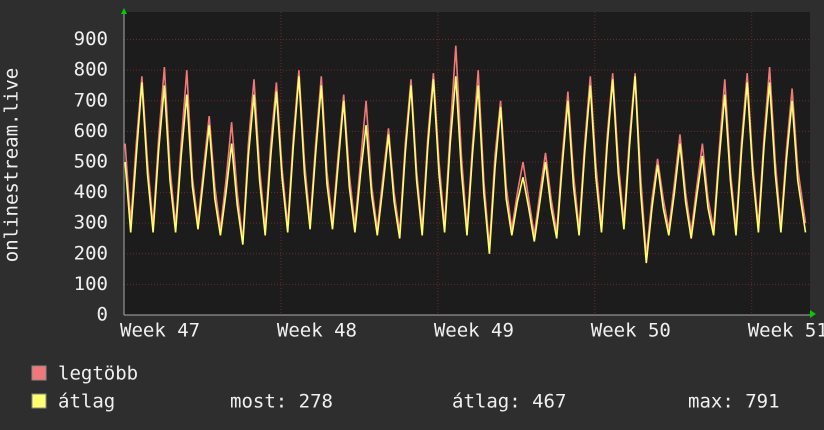 This screenshot has width=824, height=430. Describe the element at coordinates (160, 331) in the screenshot. I see `x-tick-label: Week 47` at that location.